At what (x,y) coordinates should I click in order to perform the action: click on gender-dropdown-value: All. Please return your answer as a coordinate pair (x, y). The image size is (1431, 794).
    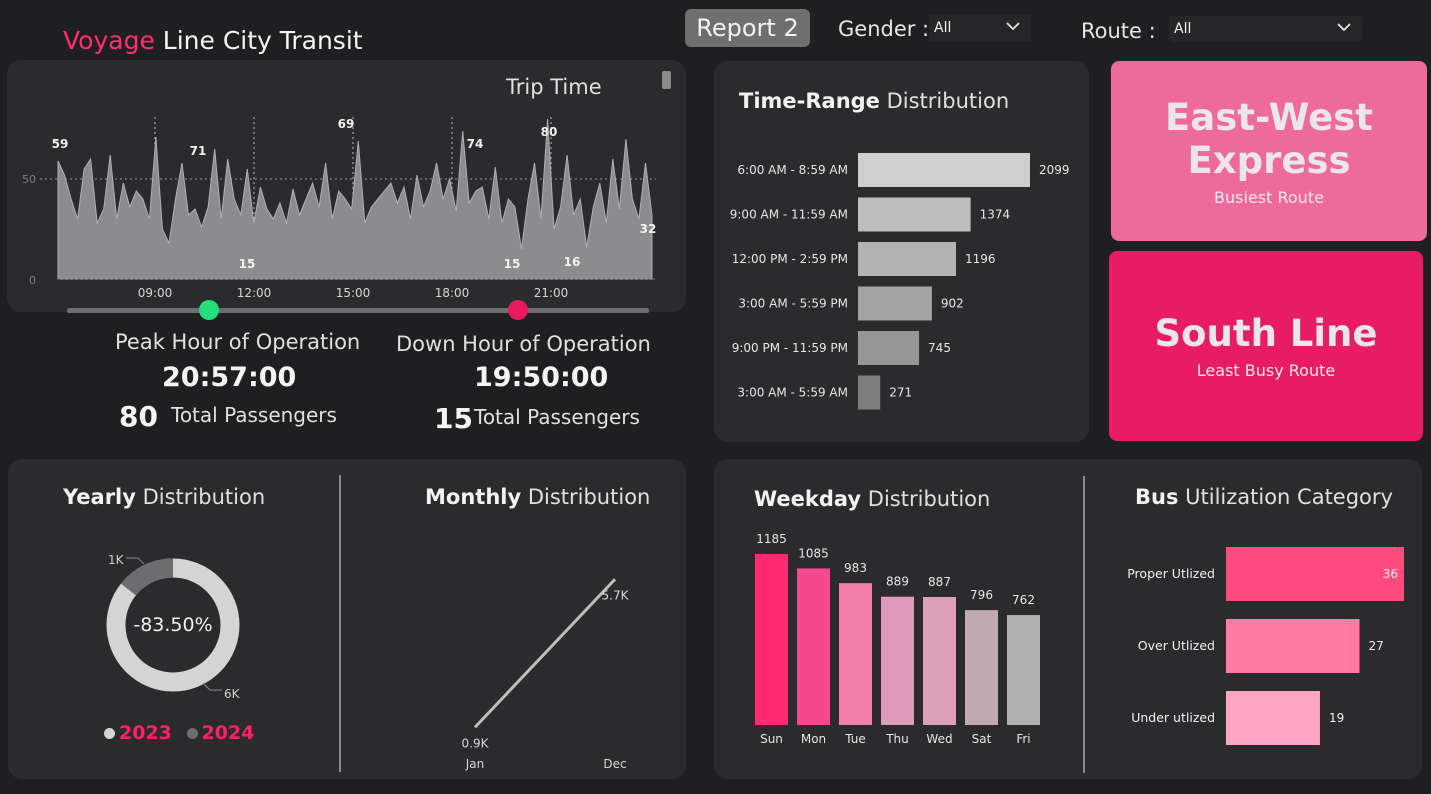
    Looking at the image, I should click on (943, 28).